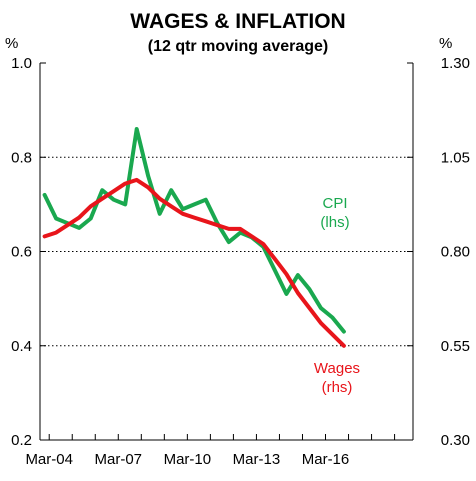 The image size is (476, 481). Describe the element at coordinates (455, 157) in the screenshot. I see `y-right-tick-label: 1.05` at that location.